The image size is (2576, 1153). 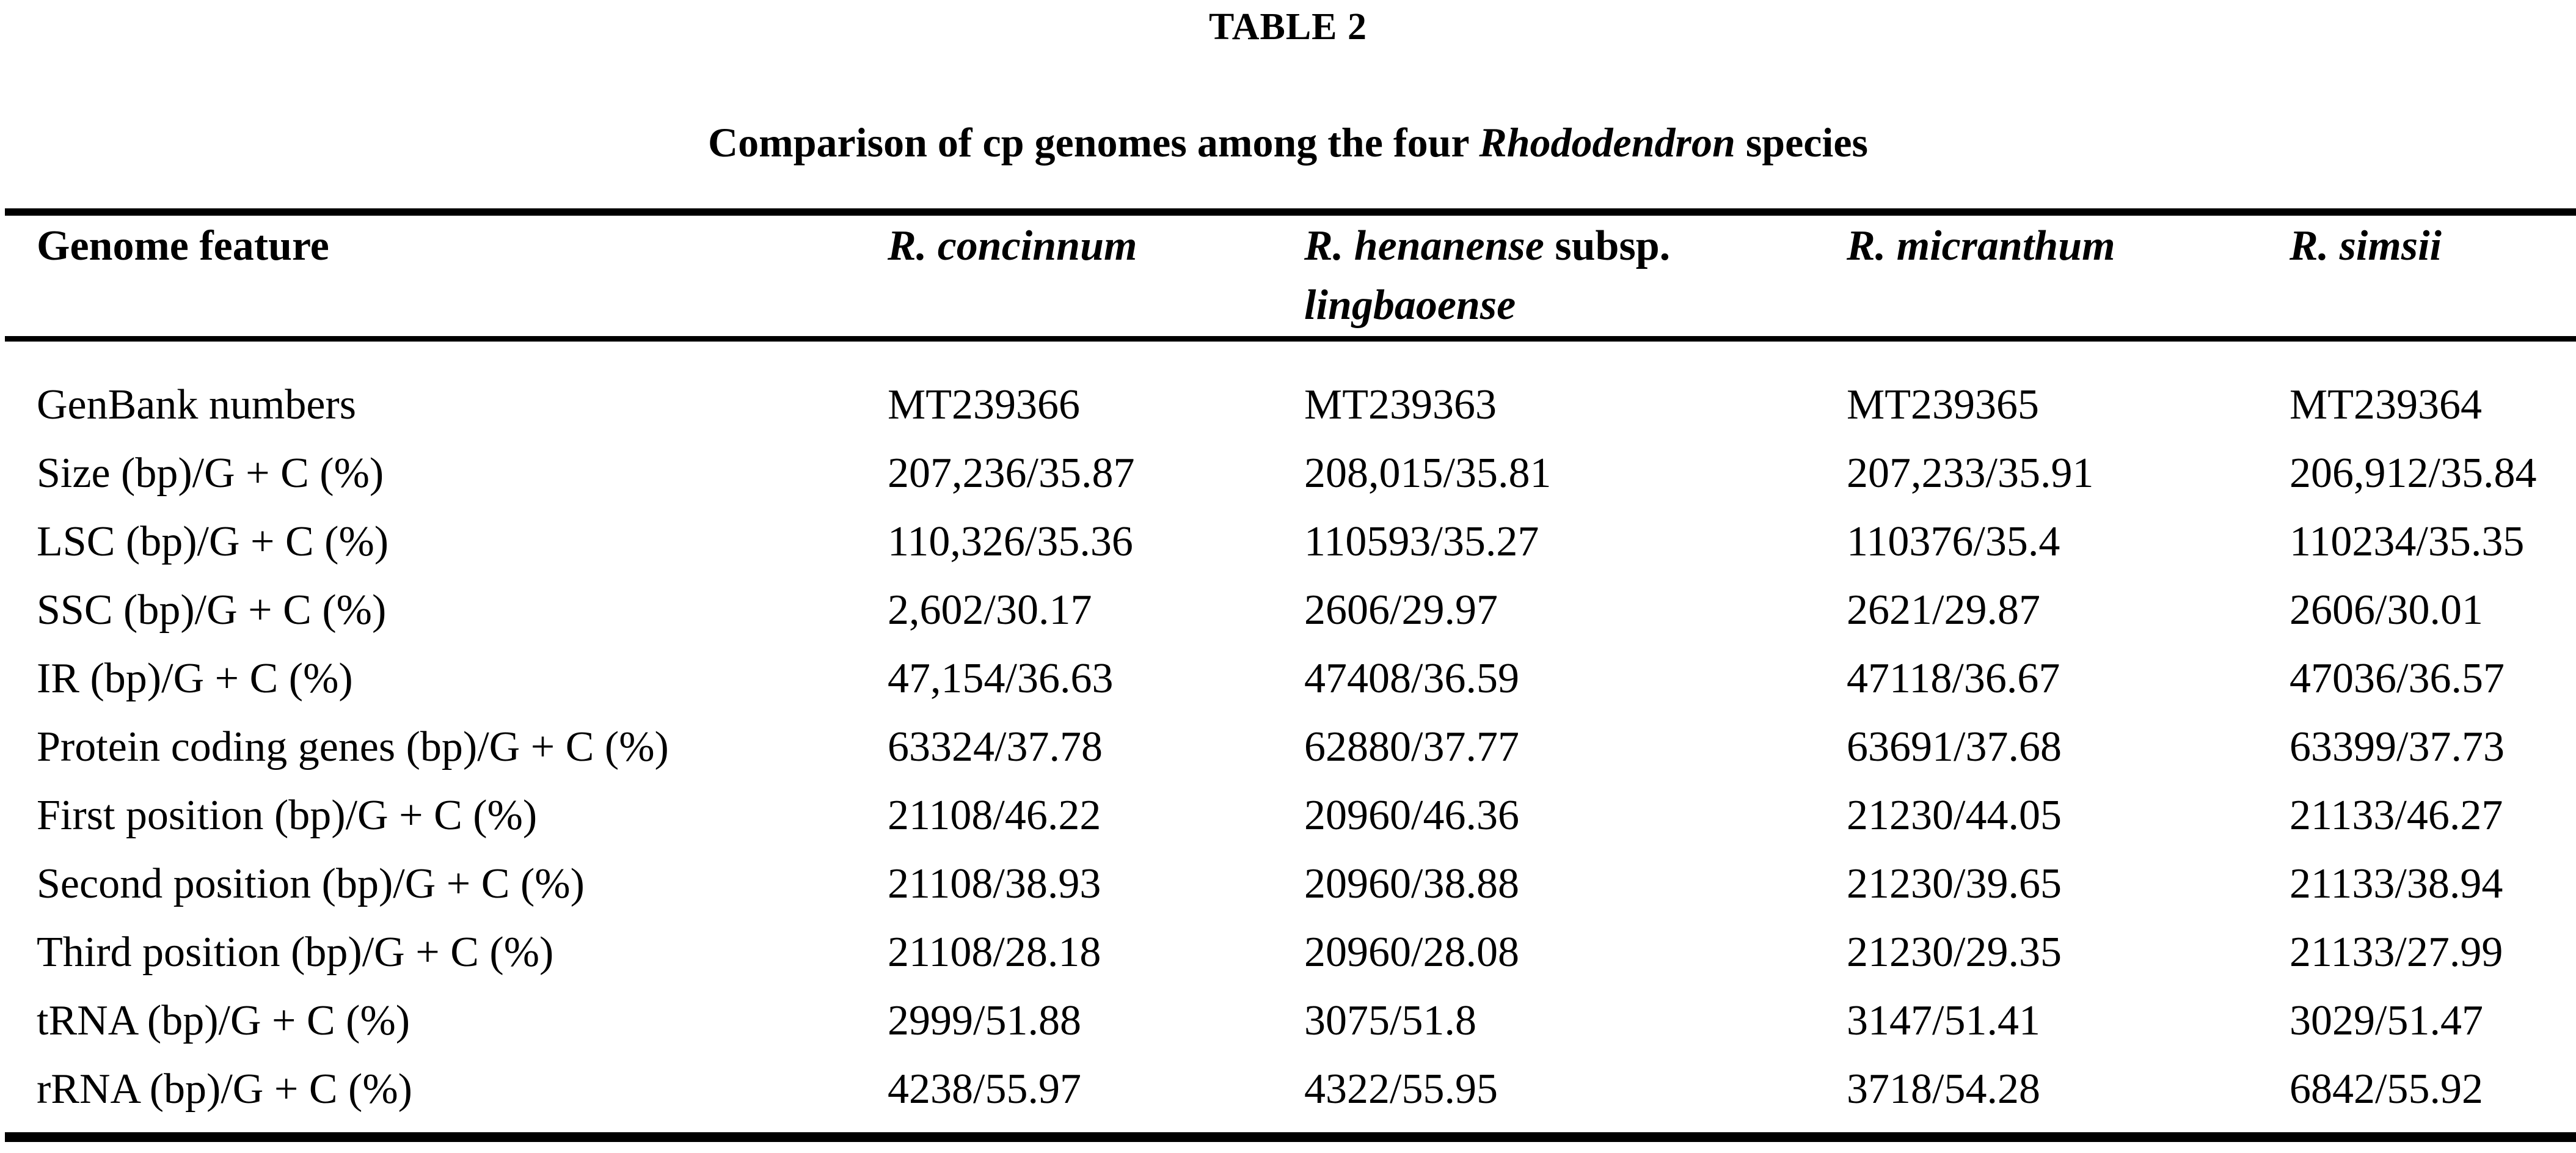 What do you see at coordinates (2396, 952) in the screenshot?
I see `value-cell: 21133/27.99` at bounding box center [2396, 952].